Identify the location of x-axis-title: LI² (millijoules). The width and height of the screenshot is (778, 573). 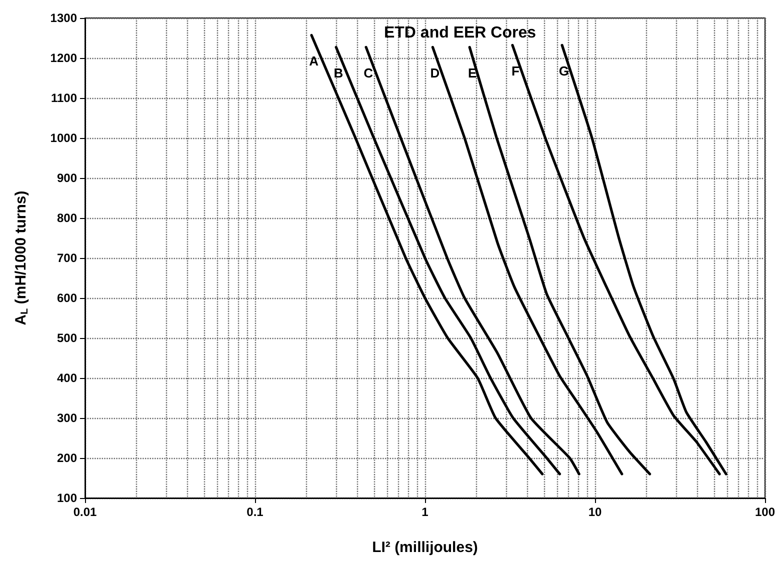
(425, 547).